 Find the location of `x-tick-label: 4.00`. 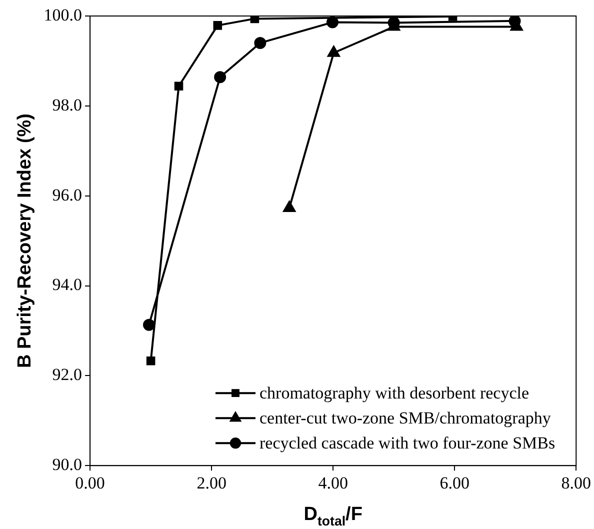

x-tick-label: 4.00 is located at coordinates (333, 482).